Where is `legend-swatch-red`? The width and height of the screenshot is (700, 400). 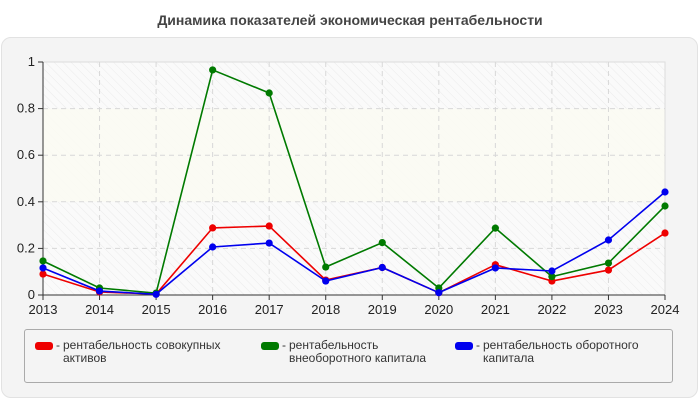 legend-swatch-red is located at coordinates (44, 346).